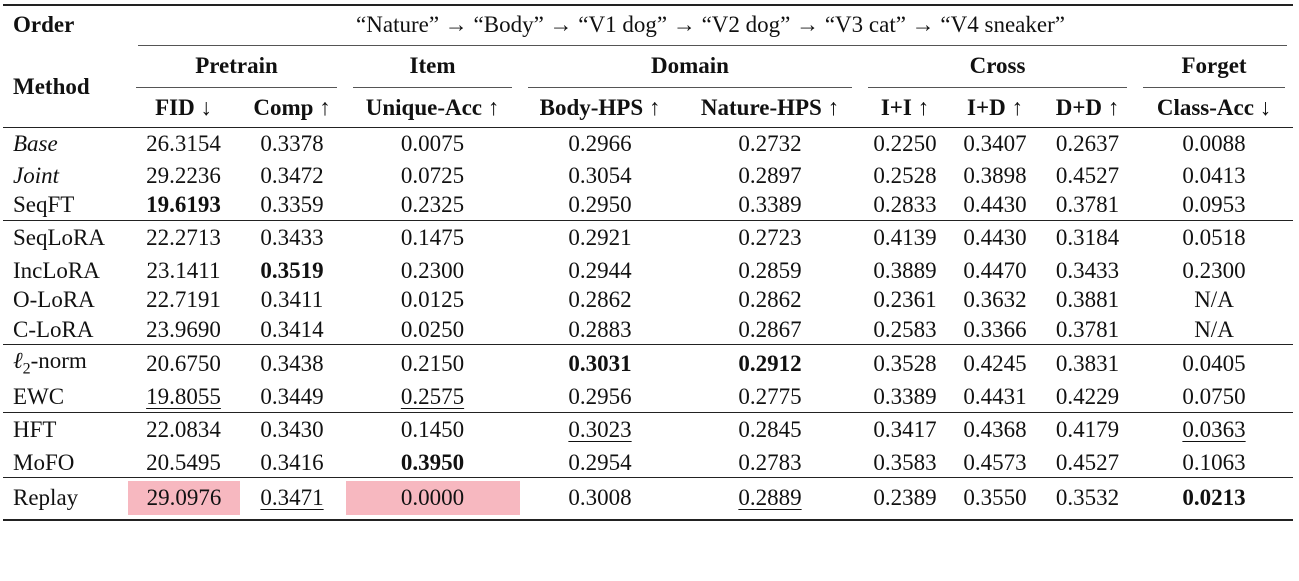  I want to click on cell: 0.3532, so click(1087, 499).